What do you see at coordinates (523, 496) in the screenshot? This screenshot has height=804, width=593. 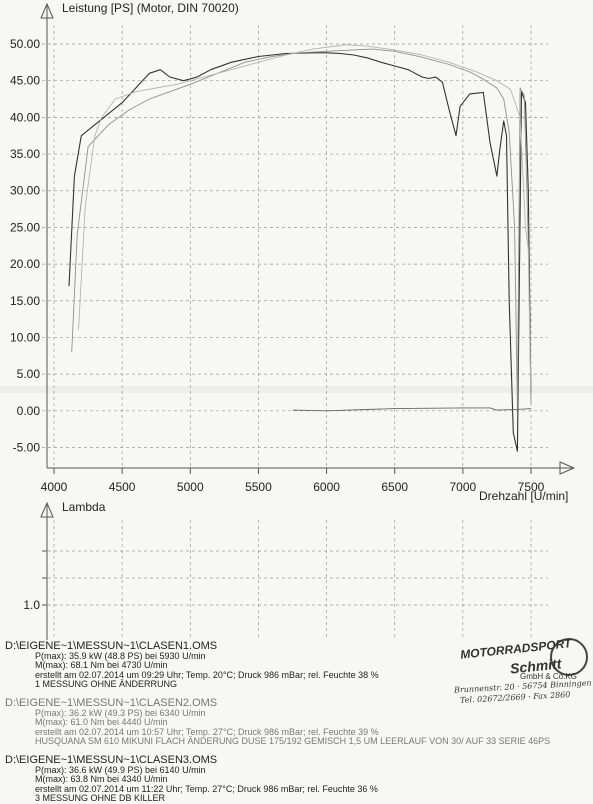 I see `rpm-axis-title: Drehzahl [U/min]` at bounding box center [523, 496].